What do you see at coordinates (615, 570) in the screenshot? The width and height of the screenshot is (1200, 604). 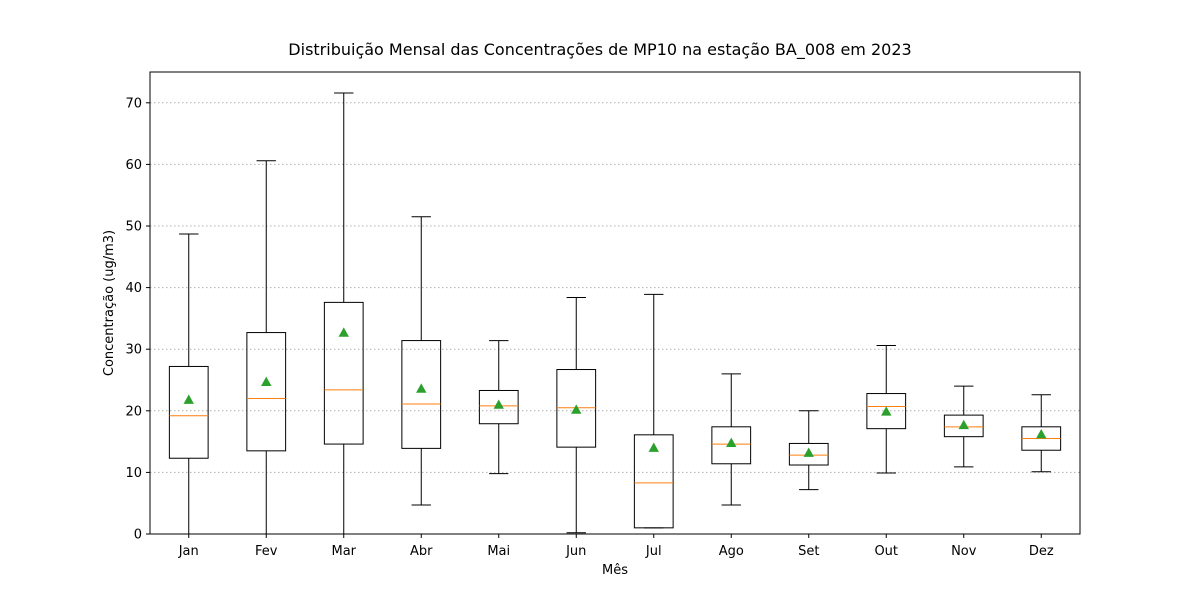 I see `x-axis-label: Mês` at bounding box center [615, 570].